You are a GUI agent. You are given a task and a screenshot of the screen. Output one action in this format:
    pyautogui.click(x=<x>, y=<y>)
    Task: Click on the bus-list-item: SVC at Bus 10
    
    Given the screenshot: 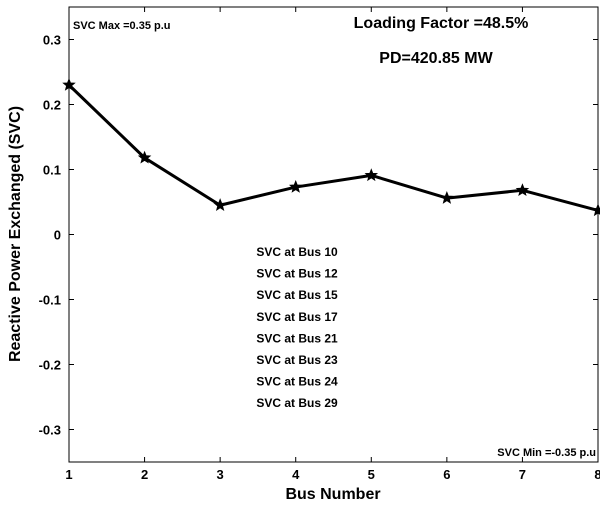 What is the action you would take?
    pyautogui.click(x=297, y=252)
    